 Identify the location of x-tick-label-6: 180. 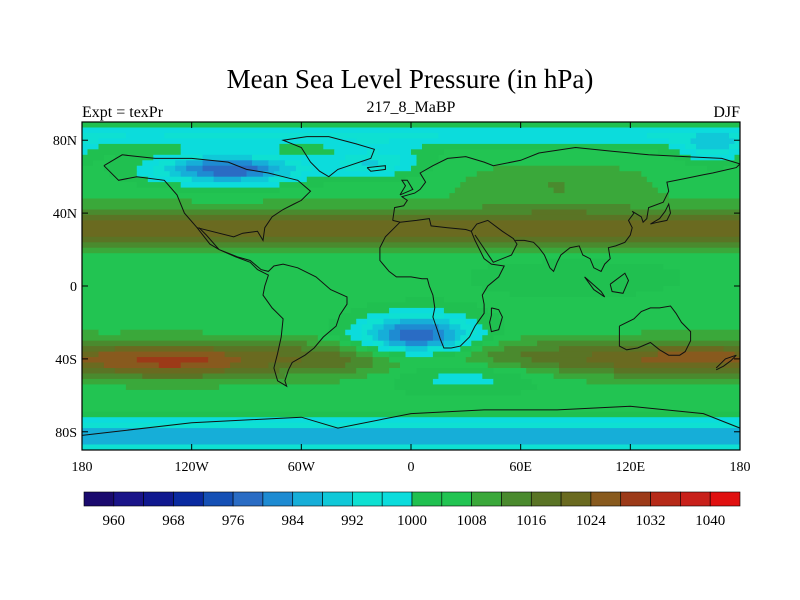
(740, 467).